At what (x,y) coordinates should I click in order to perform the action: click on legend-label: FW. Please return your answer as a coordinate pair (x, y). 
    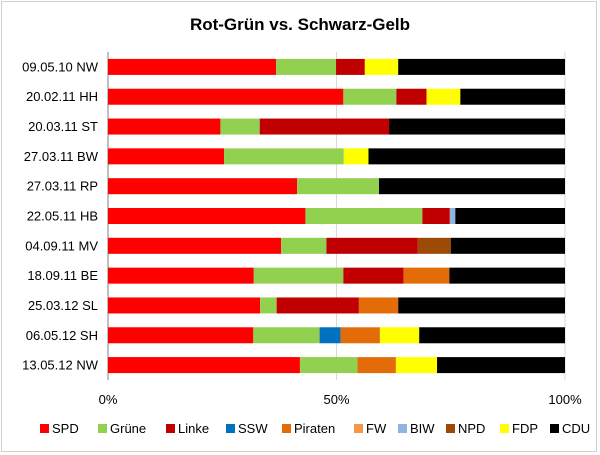
    Looking at the image, I should click on (376, 428).